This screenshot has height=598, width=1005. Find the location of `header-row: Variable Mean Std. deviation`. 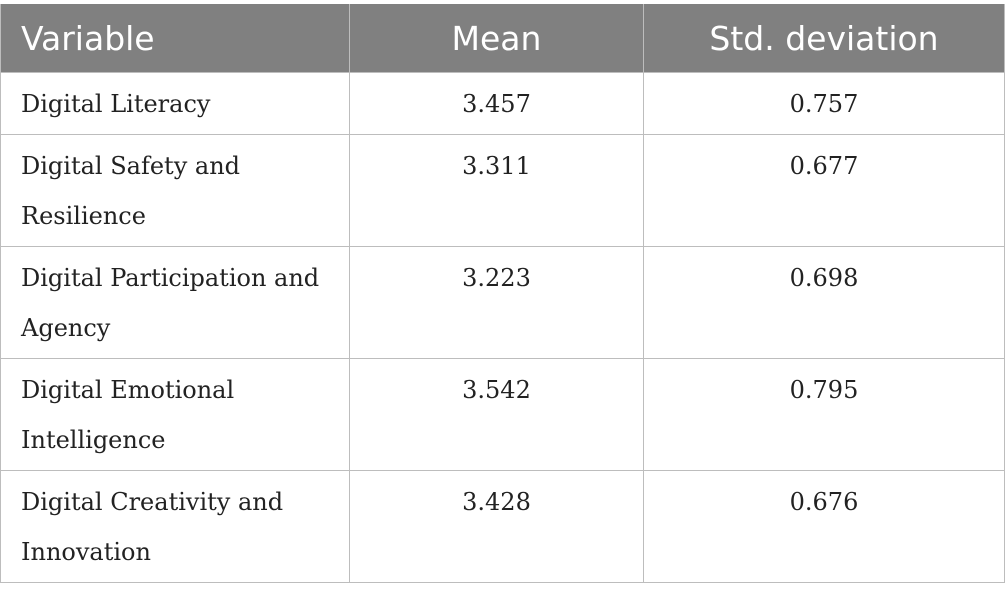

header-row: Variable Mean Std. deviation is located at coordinates (502, 38).